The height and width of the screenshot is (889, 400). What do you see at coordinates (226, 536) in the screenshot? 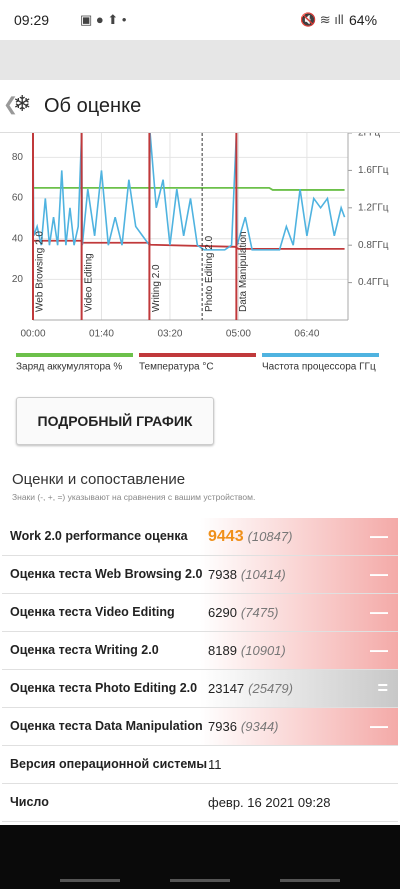
I see `score: 9443` at bounding box center [226, 536].